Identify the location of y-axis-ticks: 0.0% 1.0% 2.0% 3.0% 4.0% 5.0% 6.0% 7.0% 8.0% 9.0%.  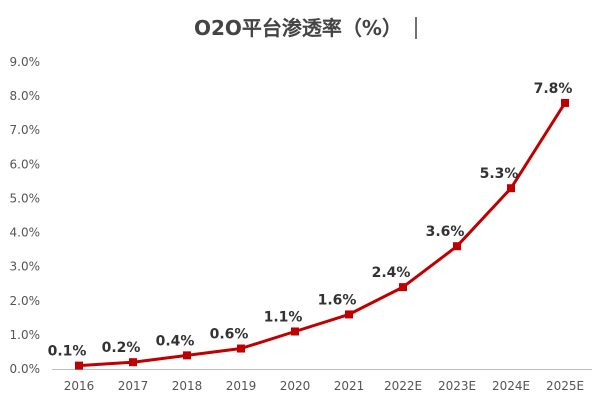
(25, 215).